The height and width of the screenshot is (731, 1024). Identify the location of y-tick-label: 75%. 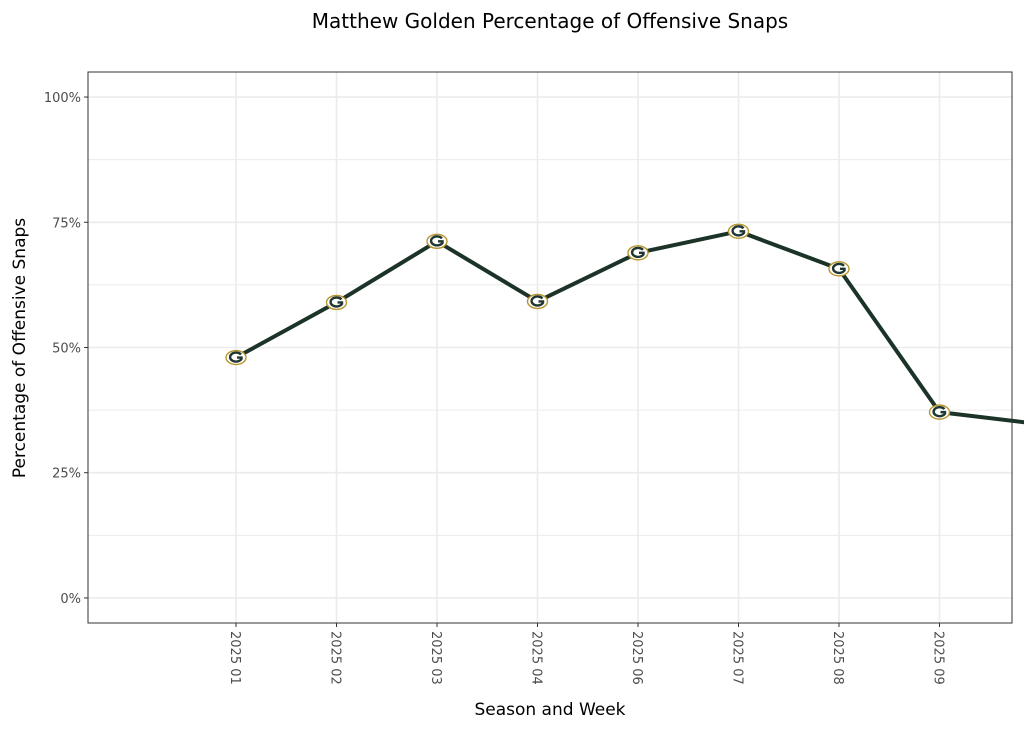
(66, 223).